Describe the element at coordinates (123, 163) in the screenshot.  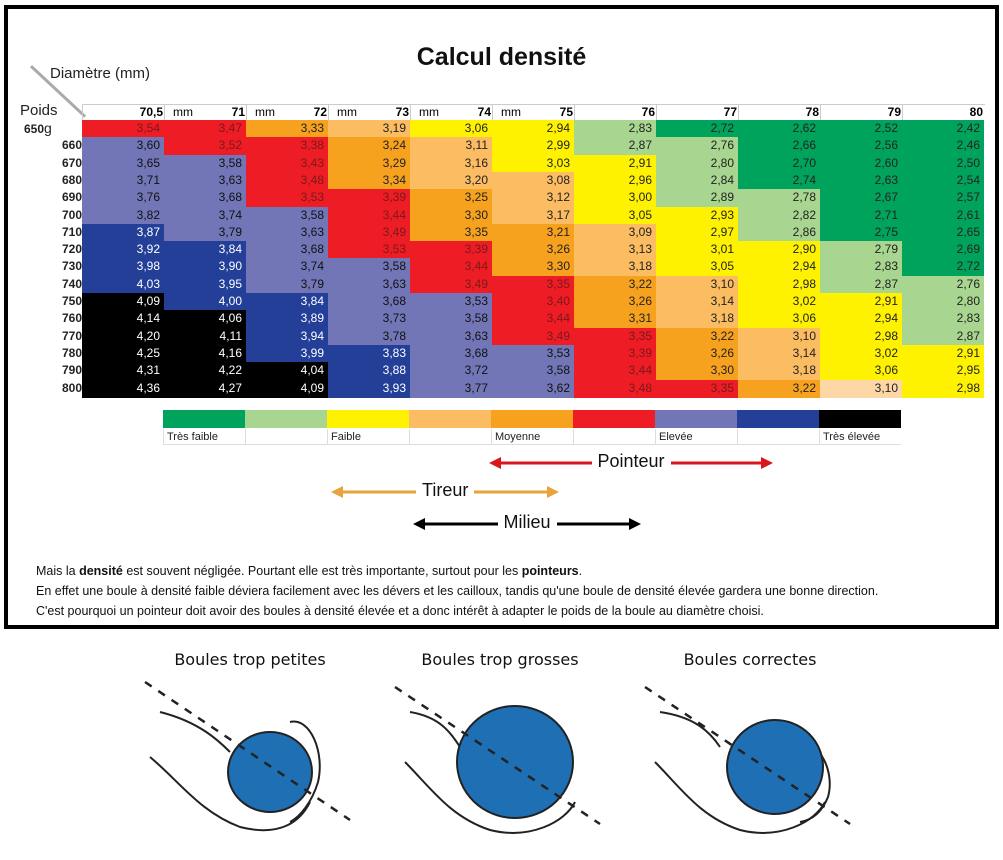
I see `table-cell: 3,65` at that location.